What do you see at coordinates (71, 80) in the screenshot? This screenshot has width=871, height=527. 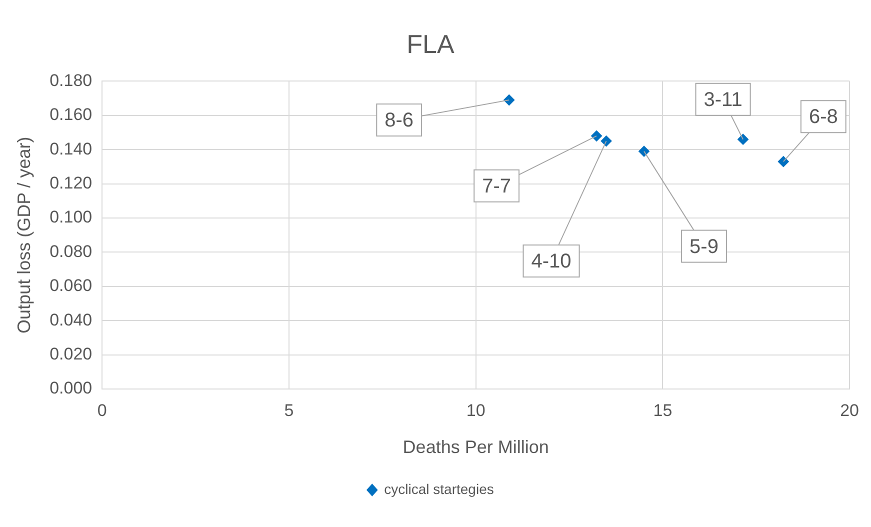 I see `y-tick-label: 0.180` at bounding box center [71, 80].